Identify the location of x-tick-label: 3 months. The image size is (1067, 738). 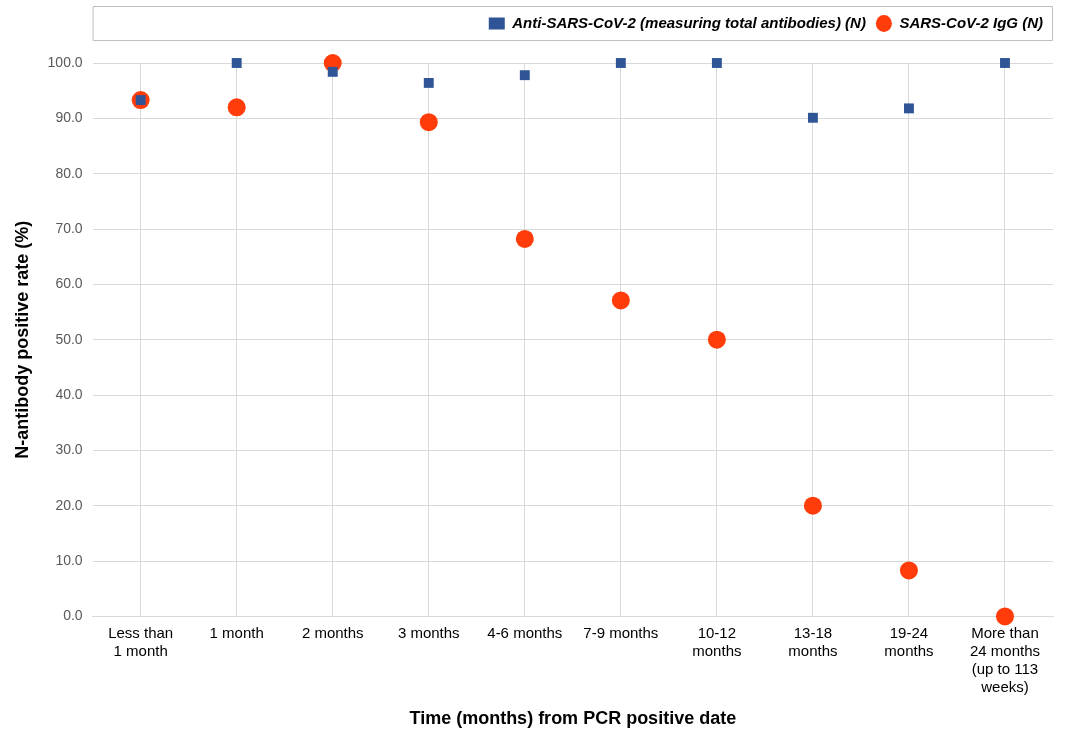
(428, 632).